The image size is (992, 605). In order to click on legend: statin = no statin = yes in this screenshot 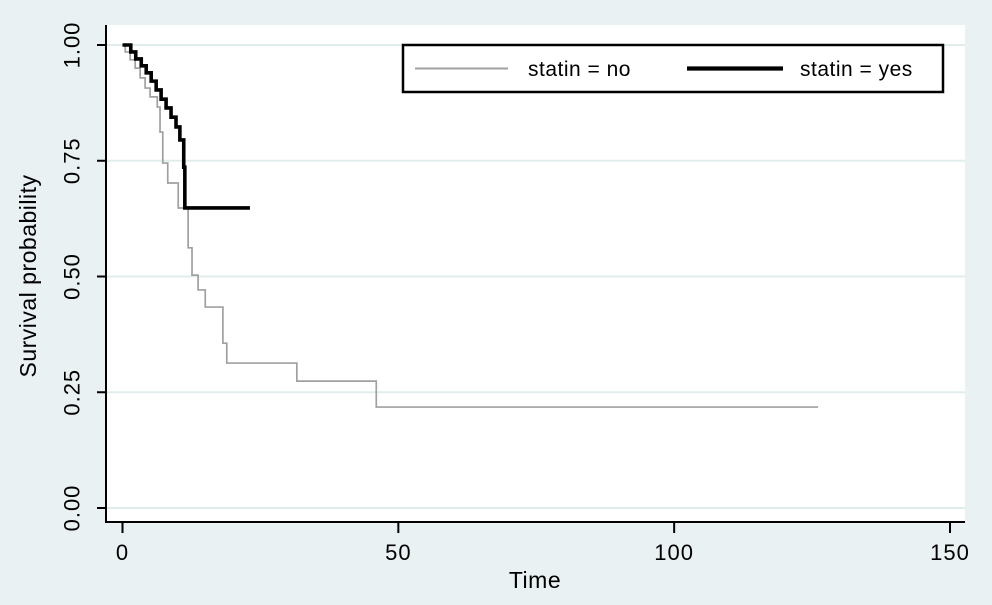, I will do `click(673, 68)`.